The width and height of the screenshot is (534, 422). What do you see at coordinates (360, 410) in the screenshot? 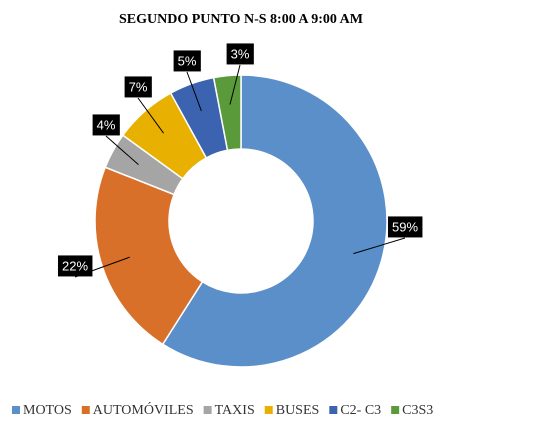
I see `legend-label: C2- C3` at bounding box center [360, 410].